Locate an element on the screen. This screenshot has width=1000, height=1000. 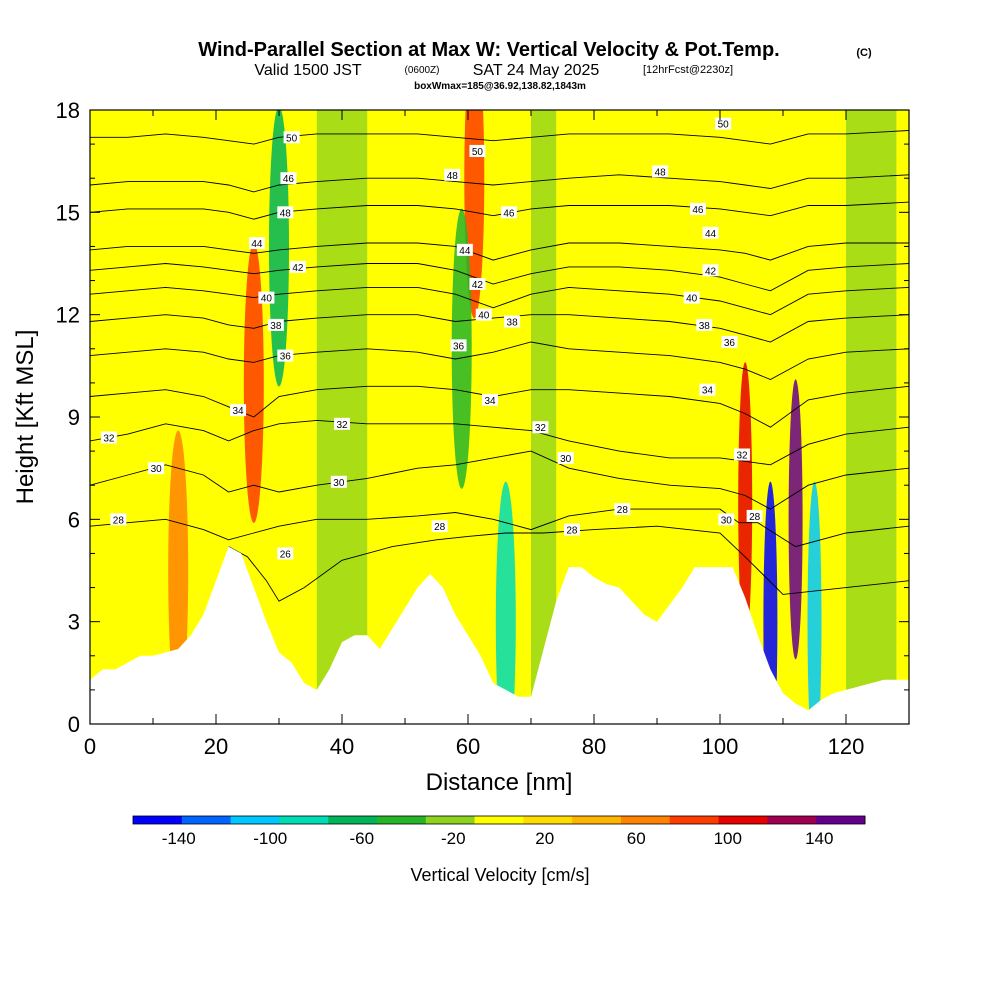
theta-label: 40 is located at coordinates (483, 315).